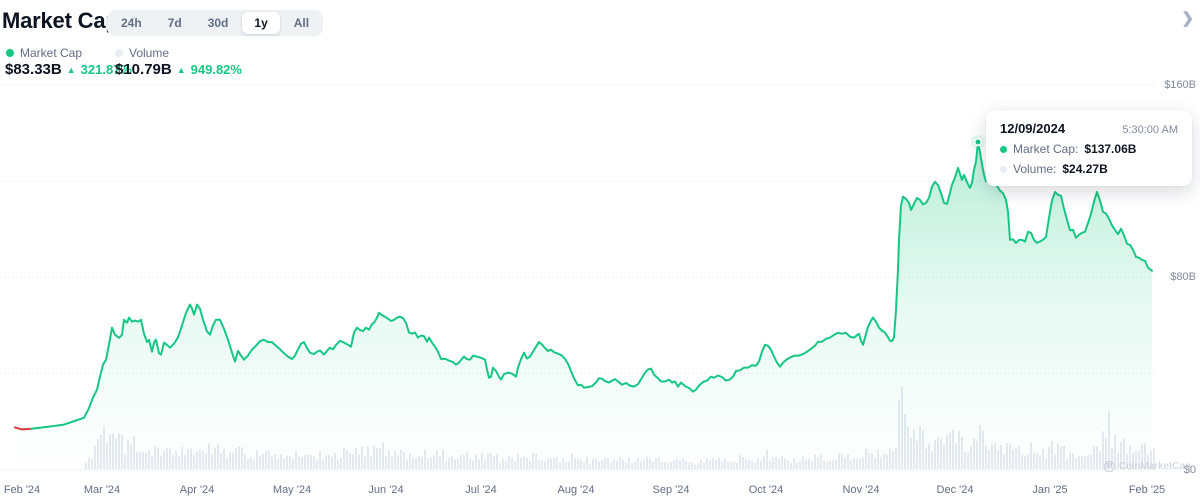 The width and height of the screenshot is (1200, 500). I want to click on market-cap-value: $83.33B, so click(33, 69).